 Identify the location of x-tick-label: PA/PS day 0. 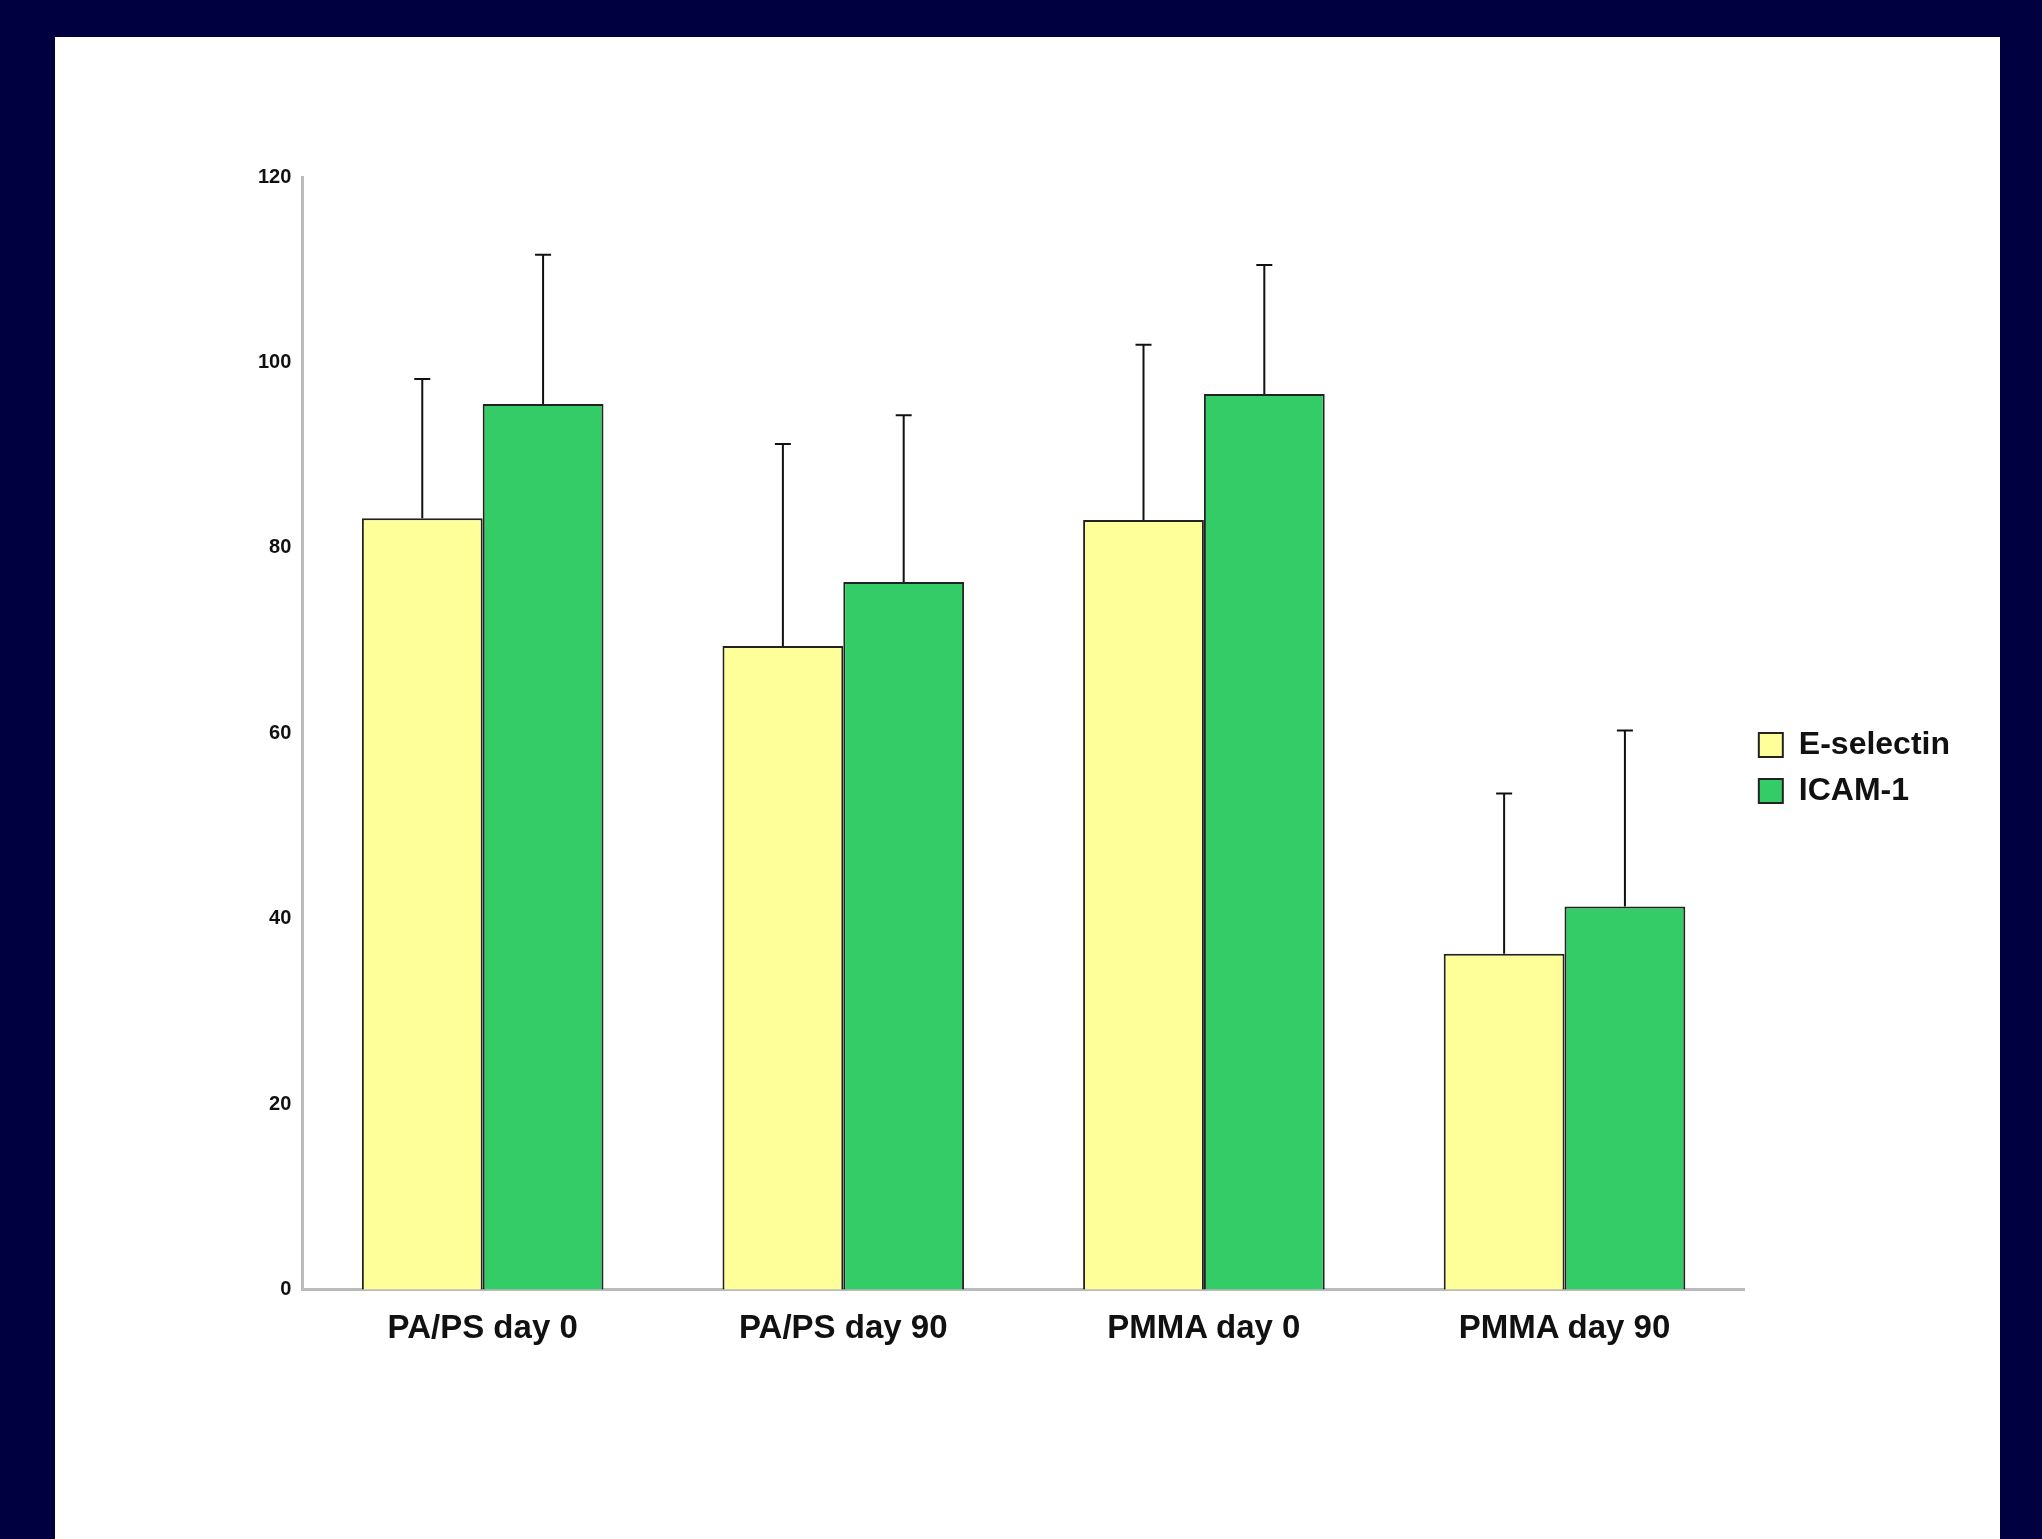
(482, 1327).